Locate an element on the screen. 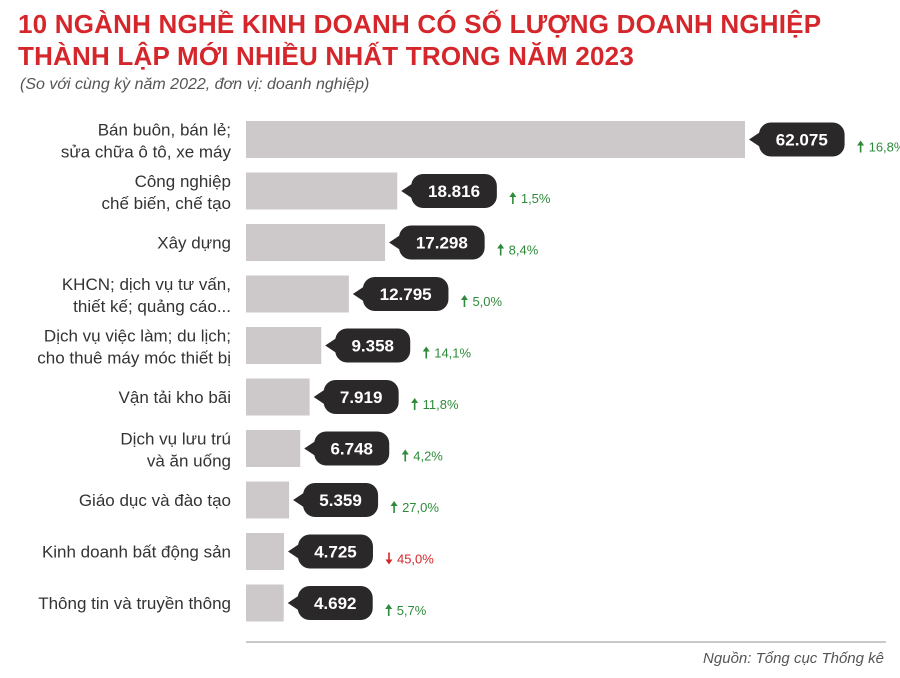  change-label: 14,1% is located at coordinates (452, 353).